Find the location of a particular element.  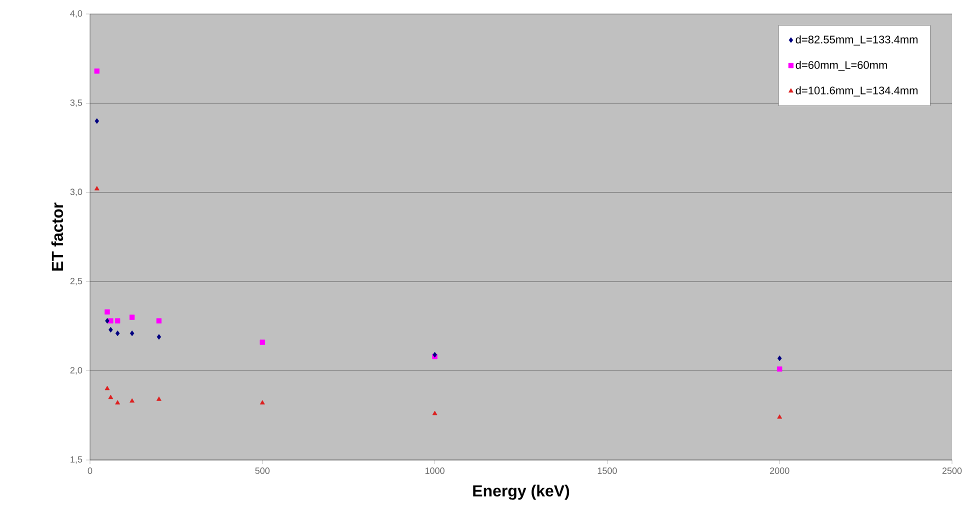

legend-label: d=101.6mm_L=134.4mm is located at coordinates (857, 91).